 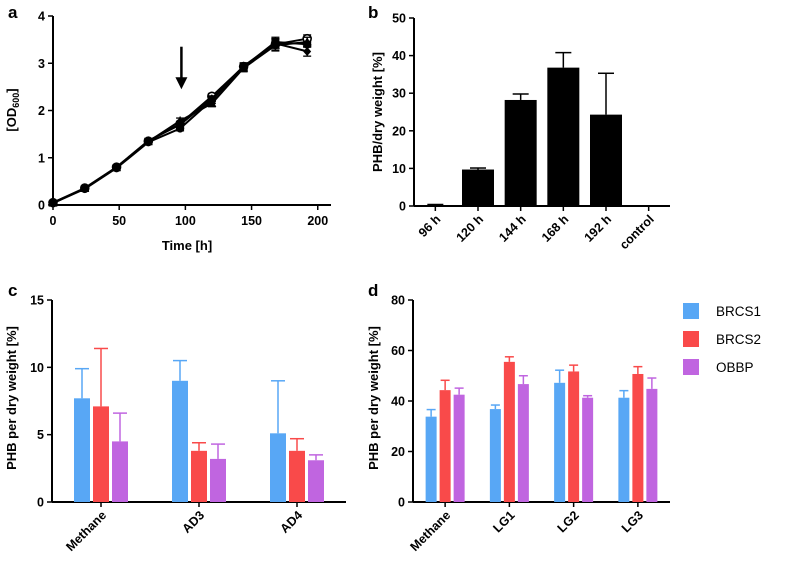 I want to click on legend-swatch-brcs1, so click(x=691, y=311).